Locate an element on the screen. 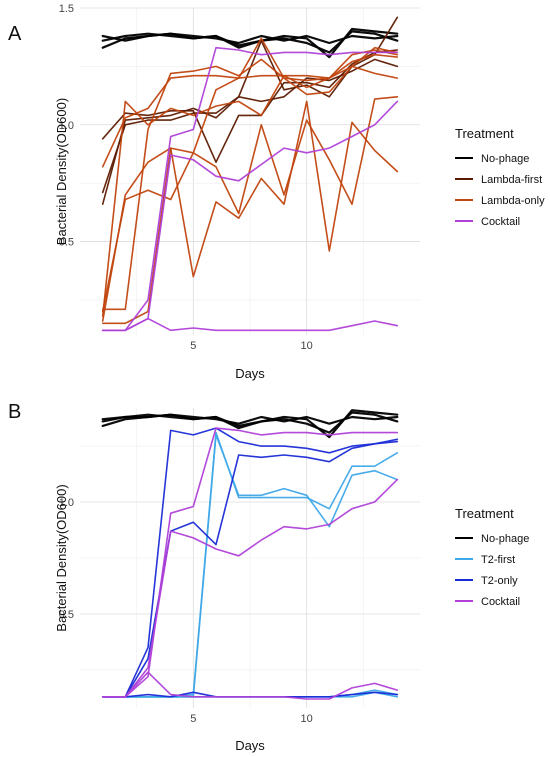 The image size is (550, 757). legend: Treatment No-phage T2-first T2-only Cocktail is located at coordinates (492, 557).